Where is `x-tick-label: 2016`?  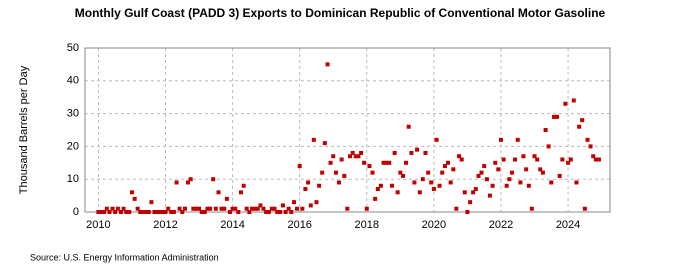 x-tick-label: 2016 is located at coordinates (299, 225).